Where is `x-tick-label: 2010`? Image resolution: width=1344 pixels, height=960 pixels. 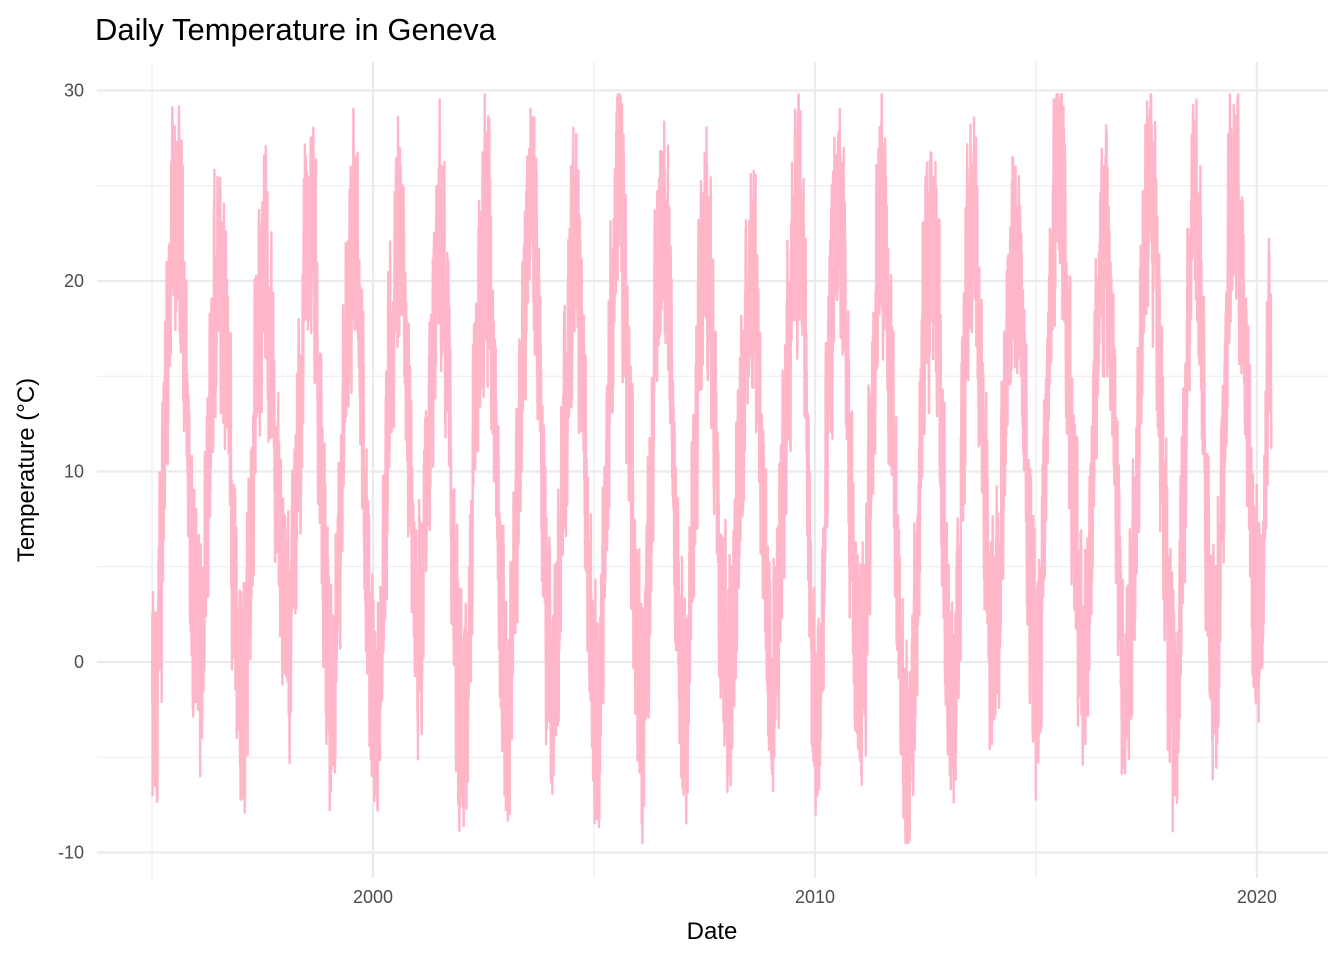
x-tick-label: 2010 is located at coordinates (815, 897).